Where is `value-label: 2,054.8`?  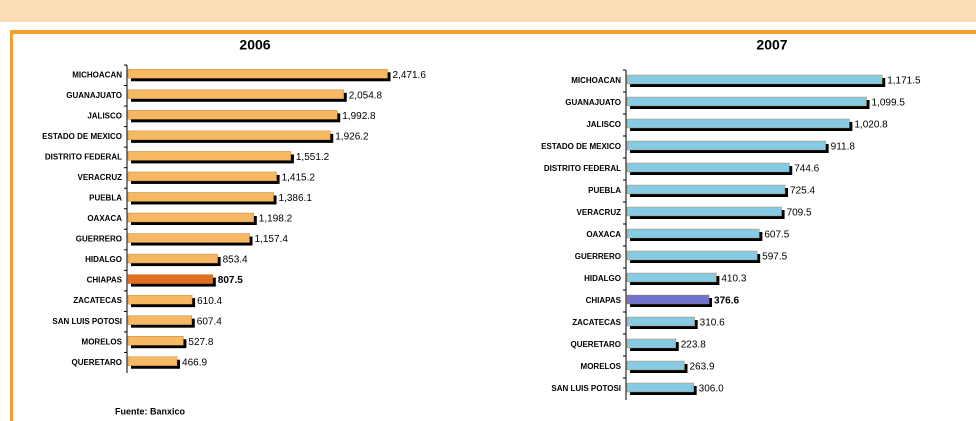 value-label: 2,054.8 is located at coordinates (366, 95).